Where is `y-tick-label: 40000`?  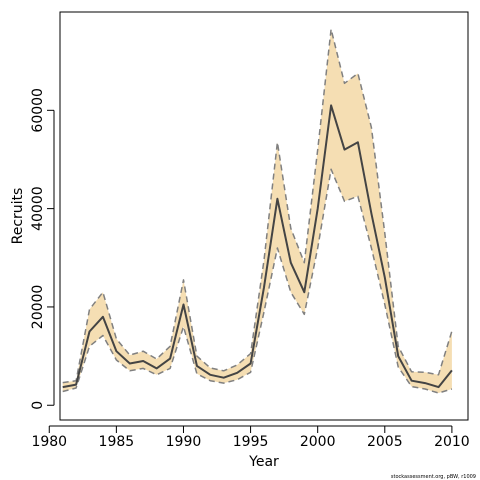 y-tick-label: 40000 is located at coordinates (38, 208).